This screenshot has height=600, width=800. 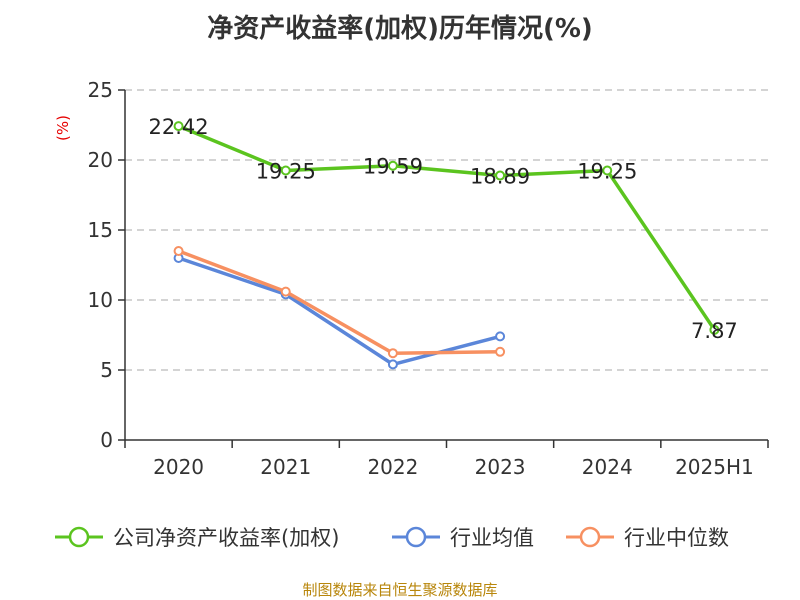 I want to click on data-label: 7.87, so click(x=714, y=331).